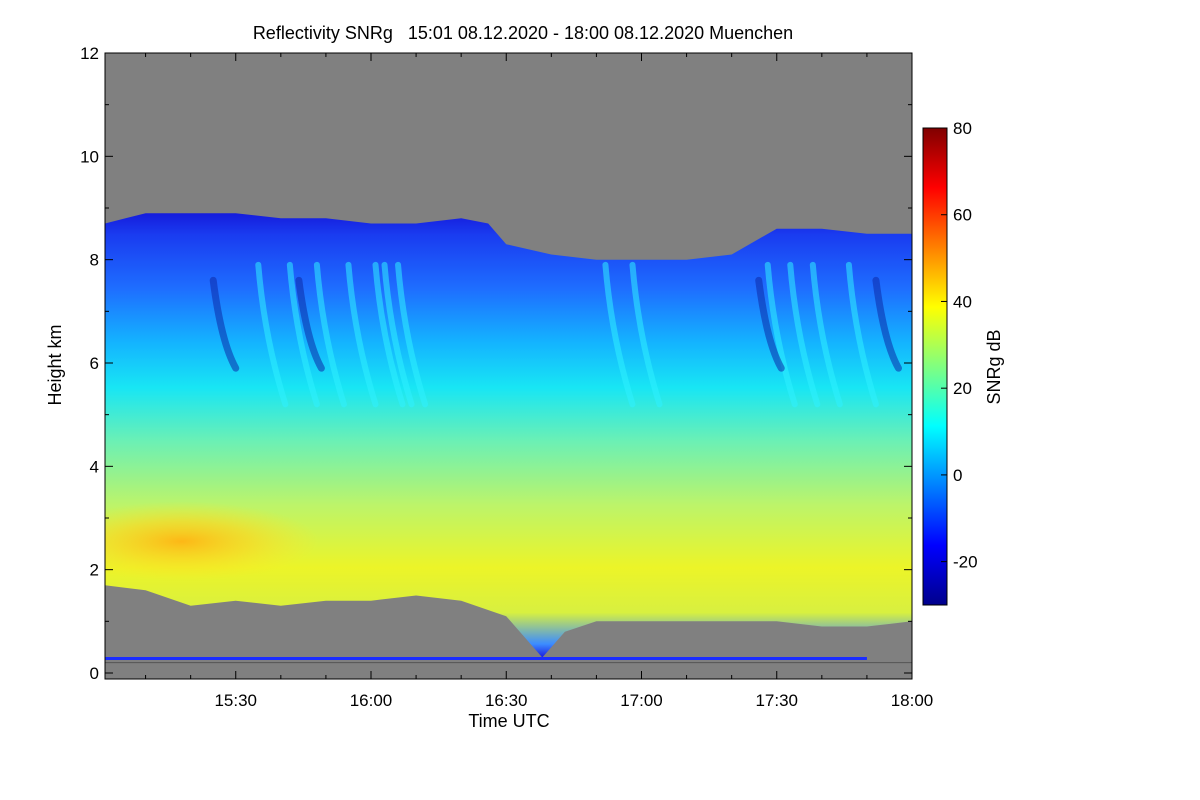  Describe the element at coordinates (935, 366) in the screenshot. I see `colorbar` at that location.